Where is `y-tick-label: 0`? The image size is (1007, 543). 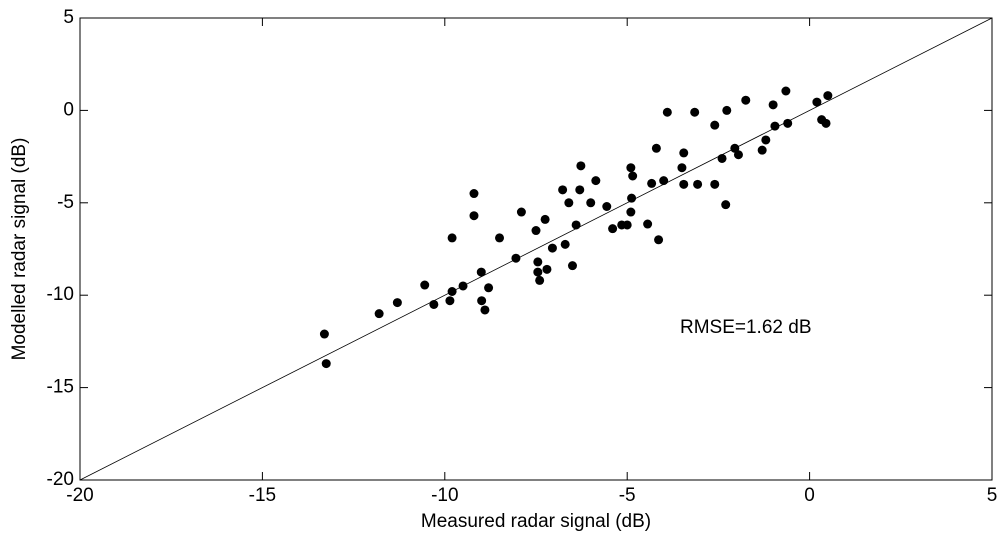
y-tick-label: 0 is located at coordinates (68, 109).